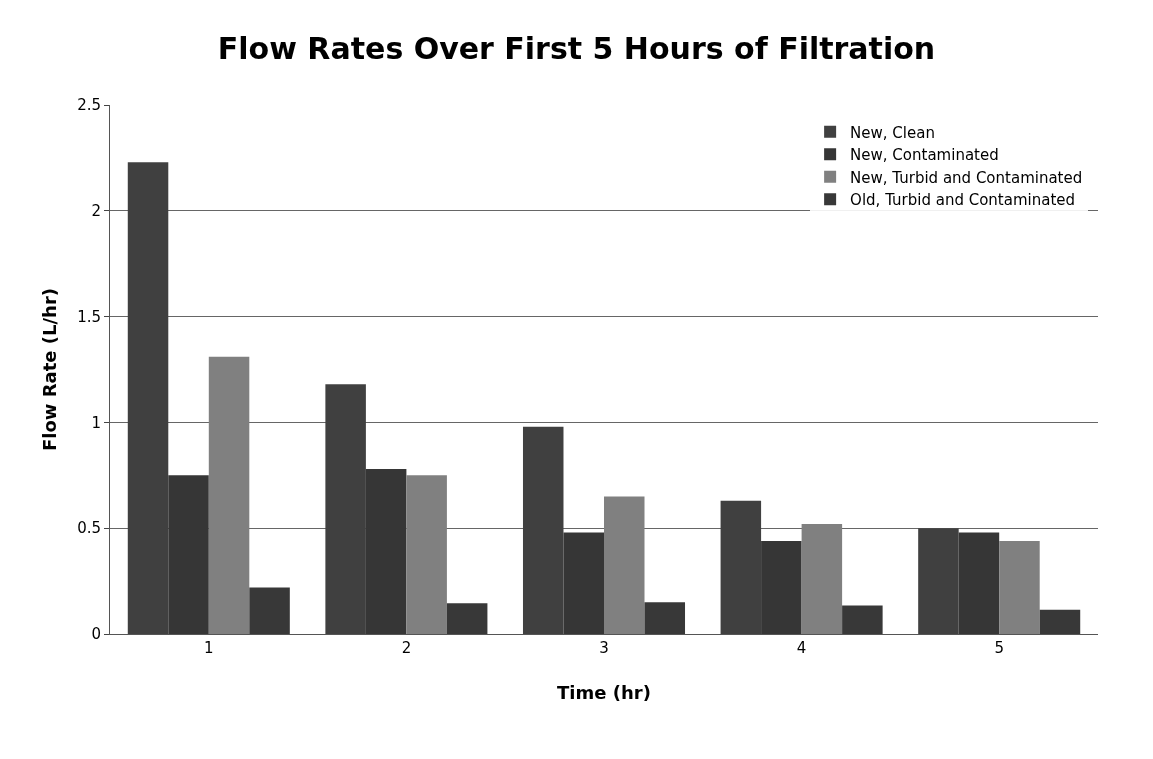 The image size is (1153, 759). Describe the element at coordinates (966, 177) in the screenshot. I see `legend-label: New, Turbid and Contaminated` at that location.